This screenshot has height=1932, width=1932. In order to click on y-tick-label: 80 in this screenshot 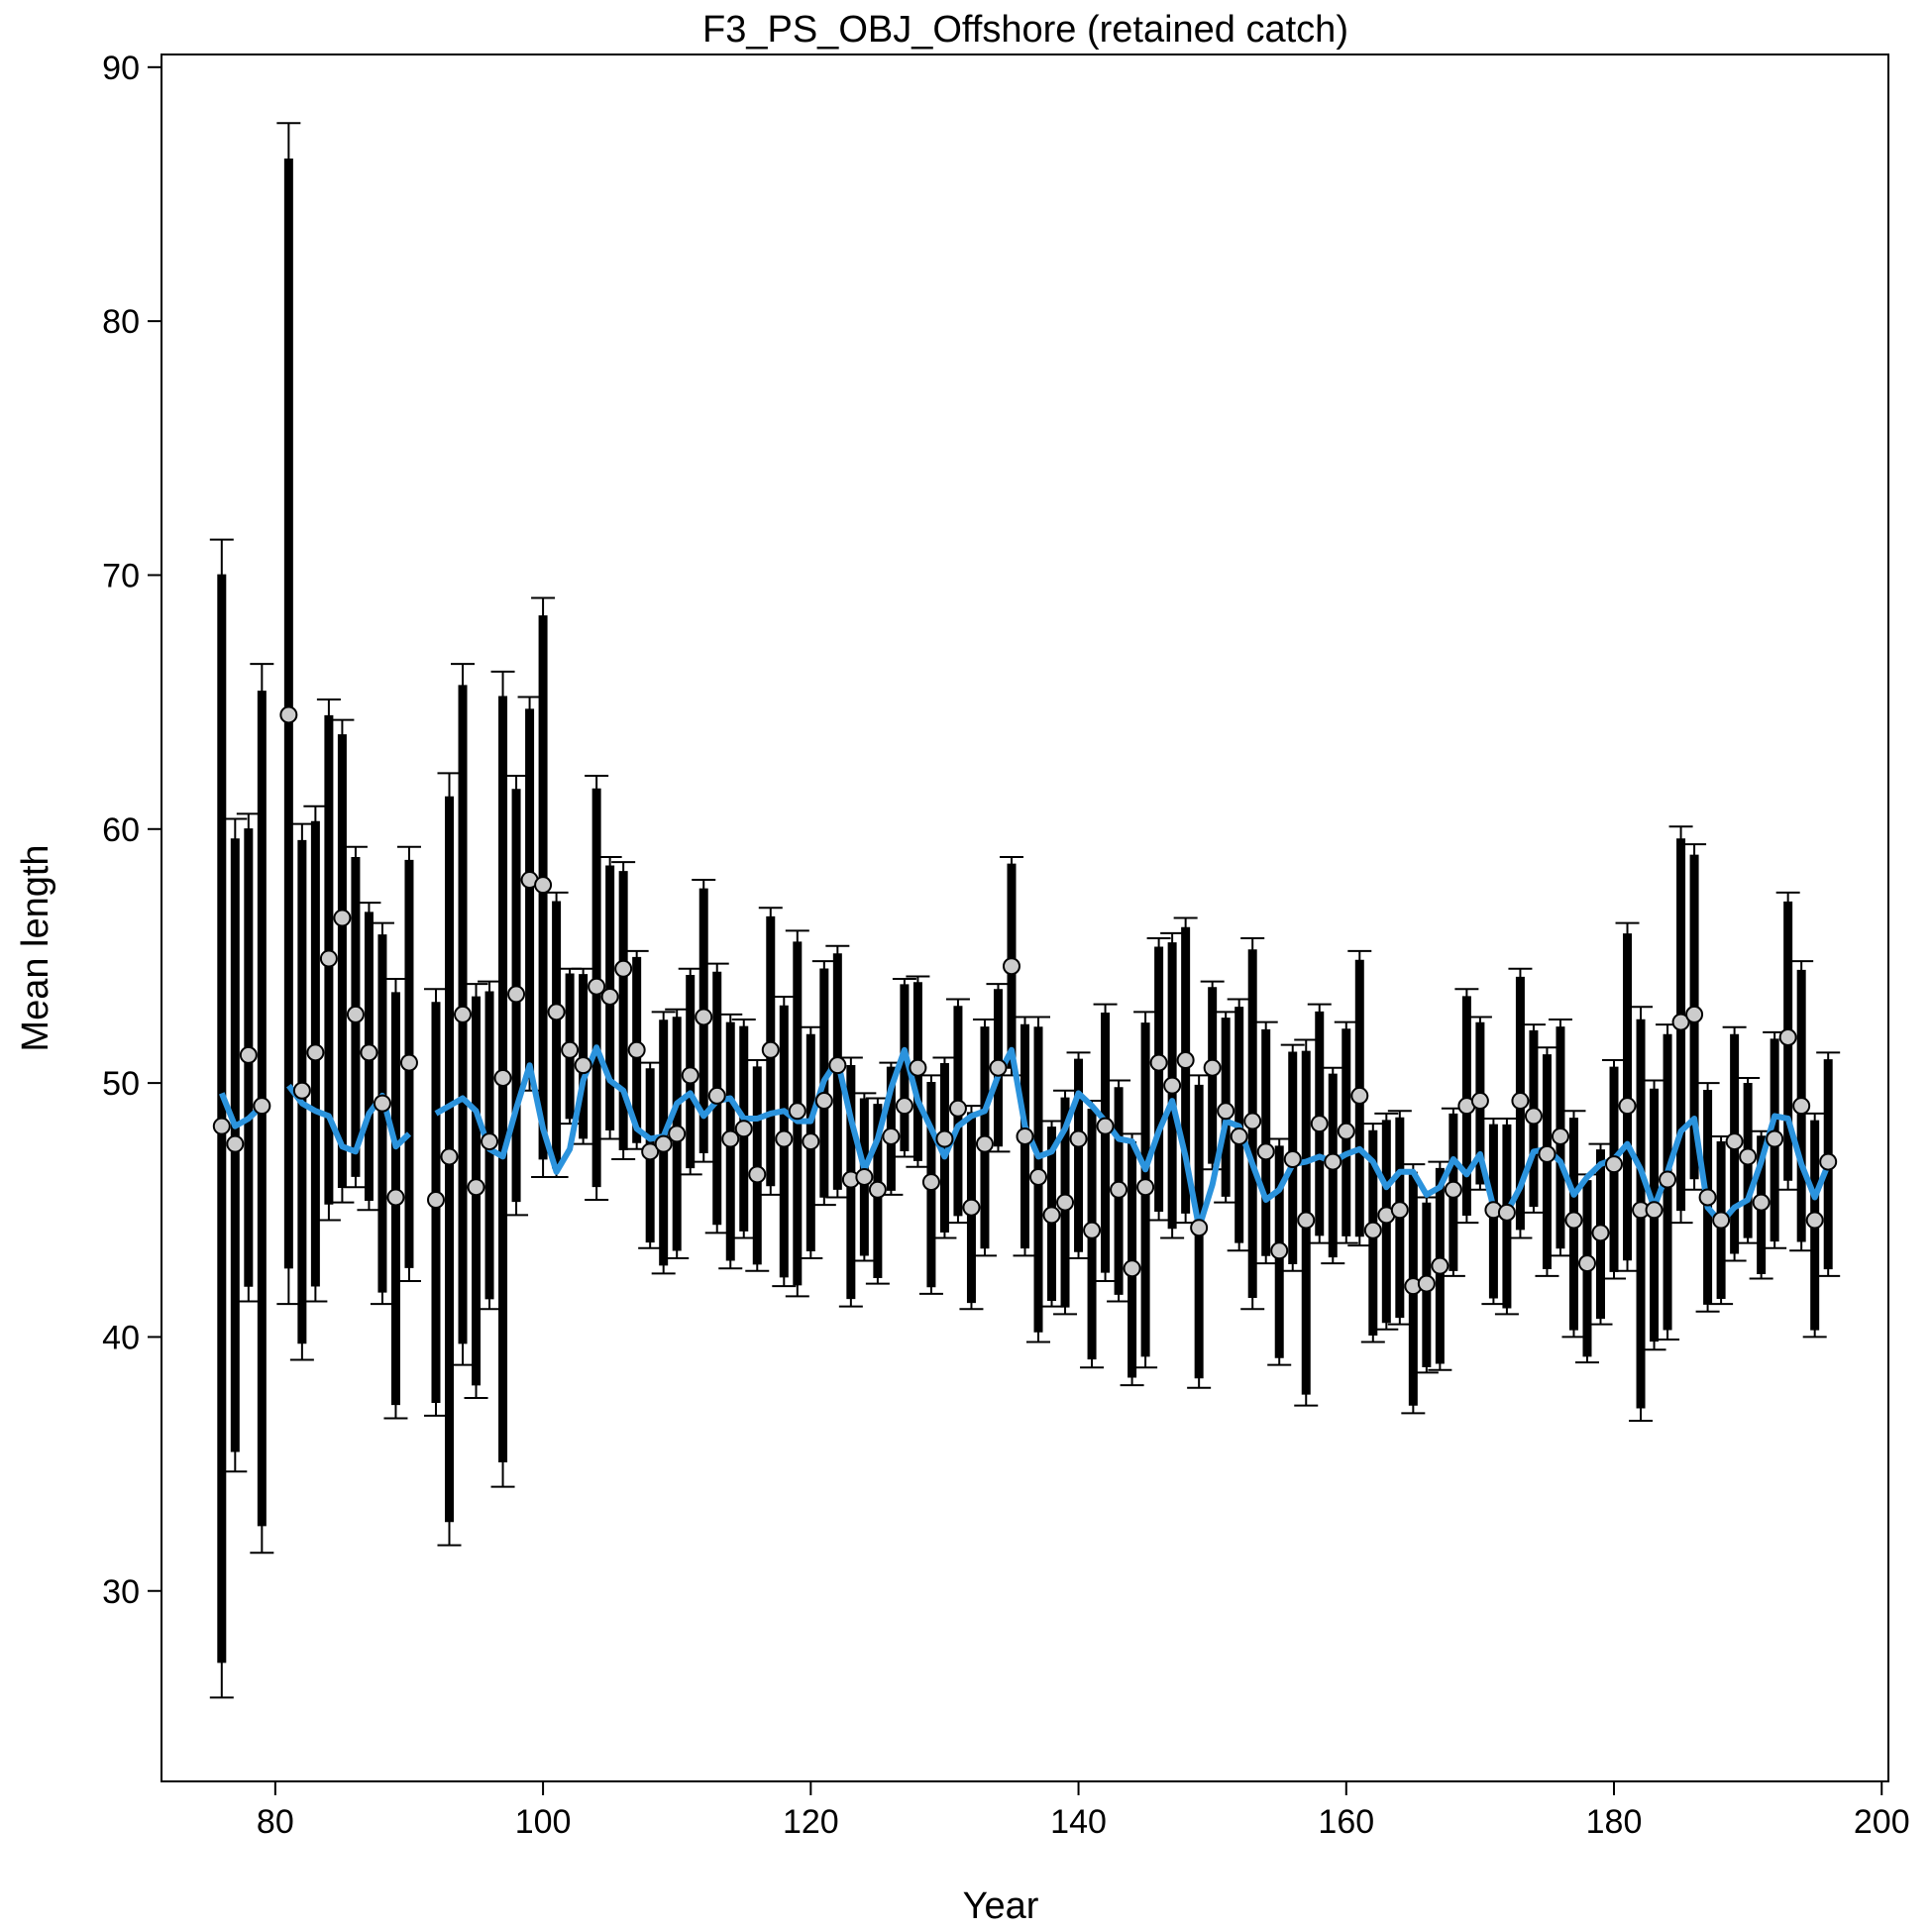, I will do `click(121, 322)`.